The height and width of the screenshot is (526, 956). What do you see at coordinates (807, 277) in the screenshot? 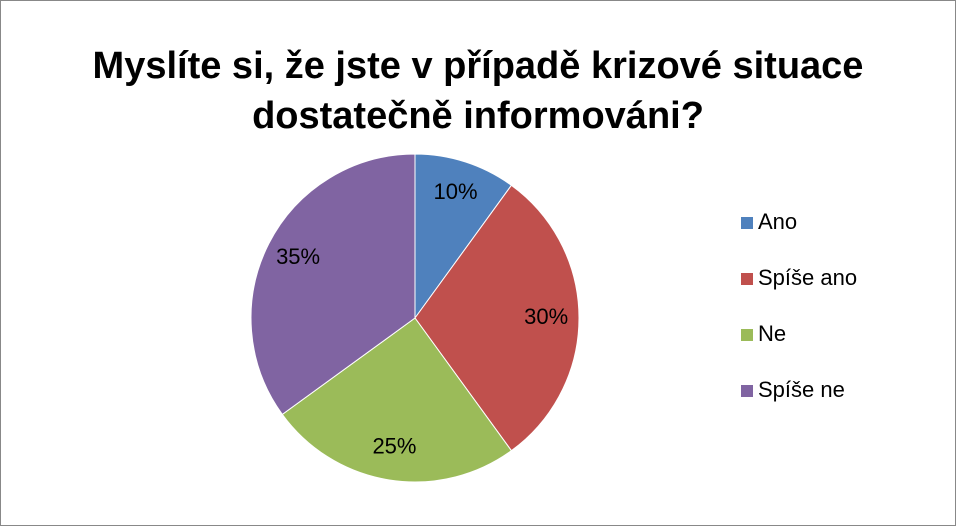
I see `legend-label: Spíše ano` at bounding box center [807, 277].